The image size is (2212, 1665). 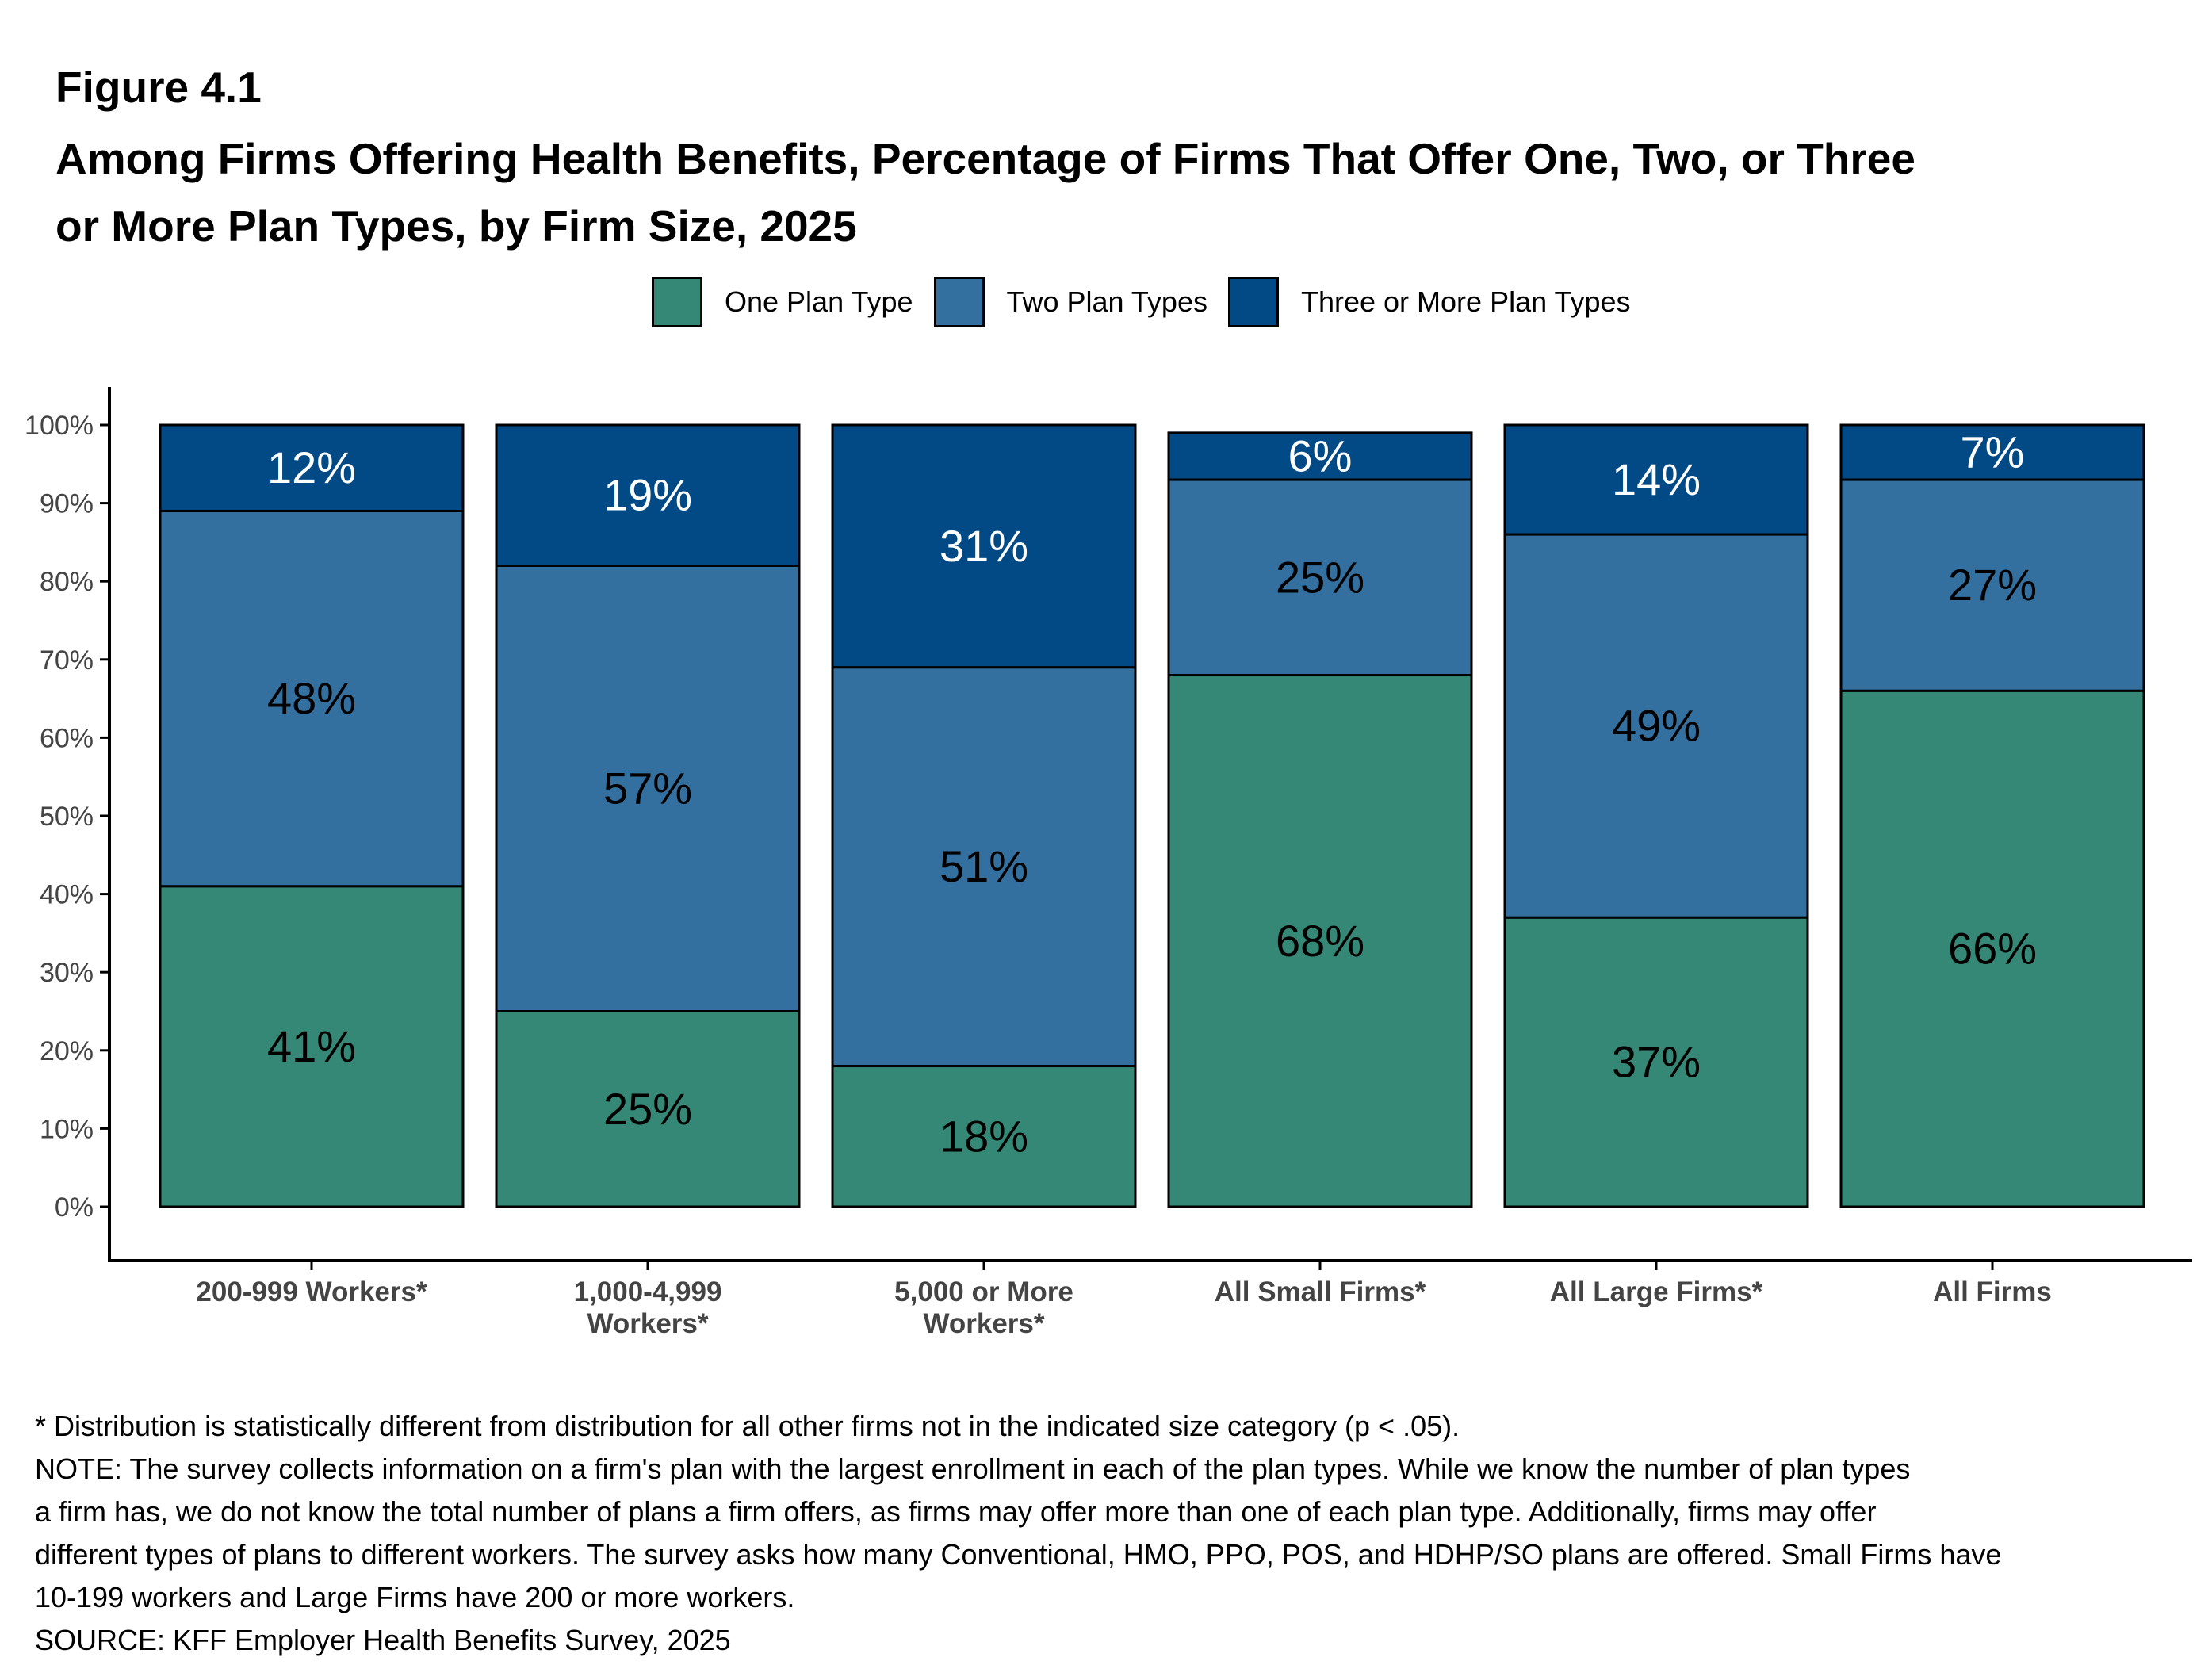 I want to click on legend-item-two-plan: Two Plan Types, so click(x=1070, y=302).